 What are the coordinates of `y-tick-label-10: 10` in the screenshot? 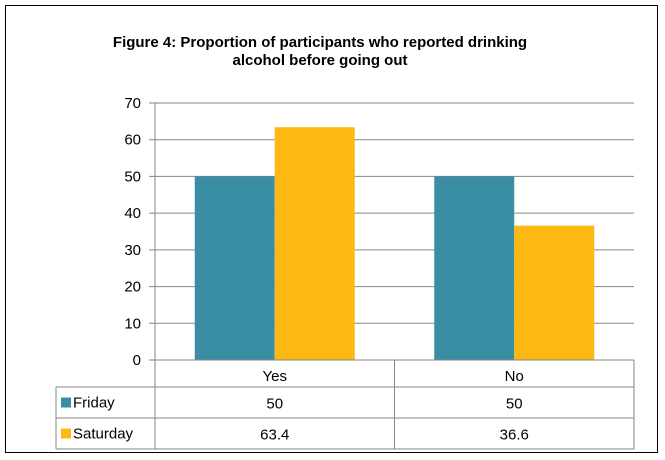 It's located at (132, 323).